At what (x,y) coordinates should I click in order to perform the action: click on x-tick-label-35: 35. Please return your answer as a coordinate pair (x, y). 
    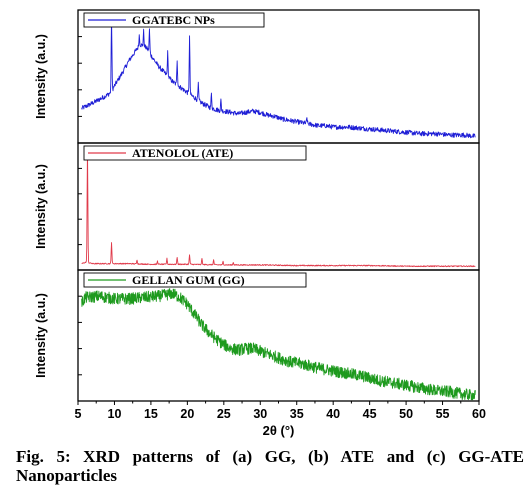
    Looking at the image, I should click on (297, 414).